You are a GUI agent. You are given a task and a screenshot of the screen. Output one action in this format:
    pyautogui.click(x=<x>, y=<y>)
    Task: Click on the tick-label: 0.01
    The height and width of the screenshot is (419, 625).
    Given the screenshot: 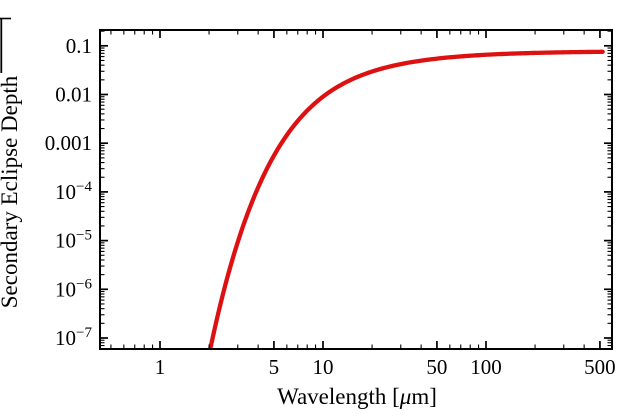 What is the action you would take?
    pyautogui.click(x=73, y=95)
    